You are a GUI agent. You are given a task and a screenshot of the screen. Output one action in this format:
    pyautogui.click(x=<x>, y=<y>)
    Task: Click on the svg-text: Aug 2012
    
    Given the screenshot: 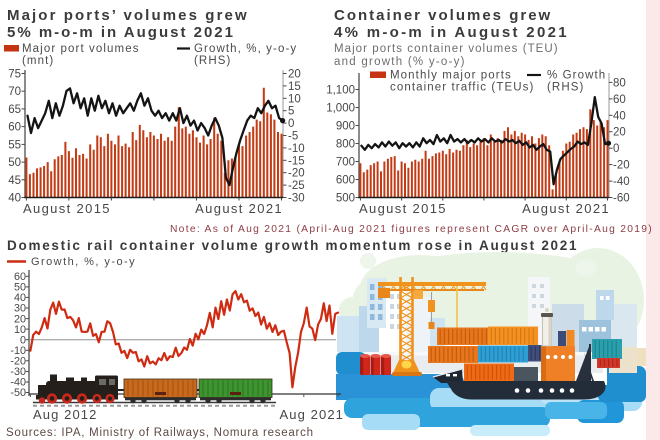 What is the action you would take?
    pyautogui.click(x=65, y=414)
    